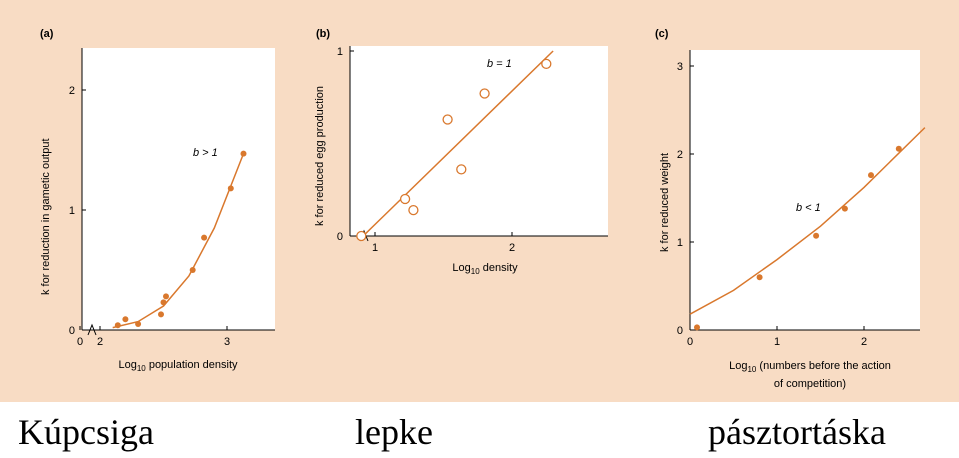 This screenshot has height=458, width=959. Describe the element at coordinates (808, 208) in the screenshot. I see `panel-c-annotation: b < 1` at that location.